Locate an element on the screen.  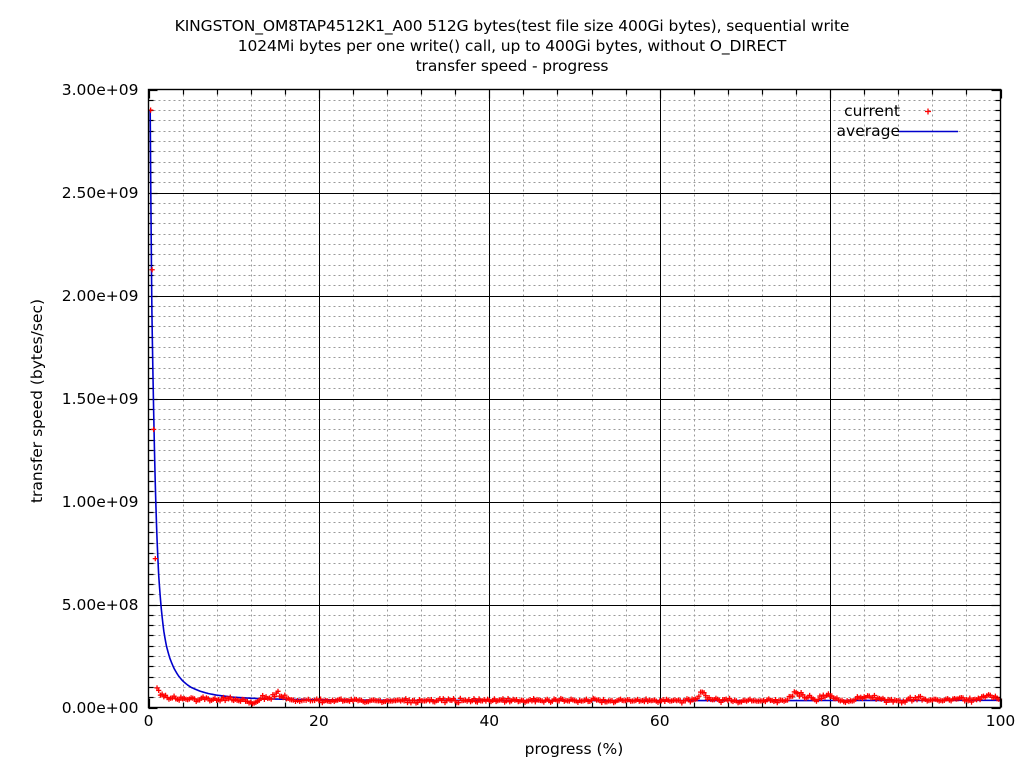
x-axis-label: progress (%) is located at coordinates (574, 749).